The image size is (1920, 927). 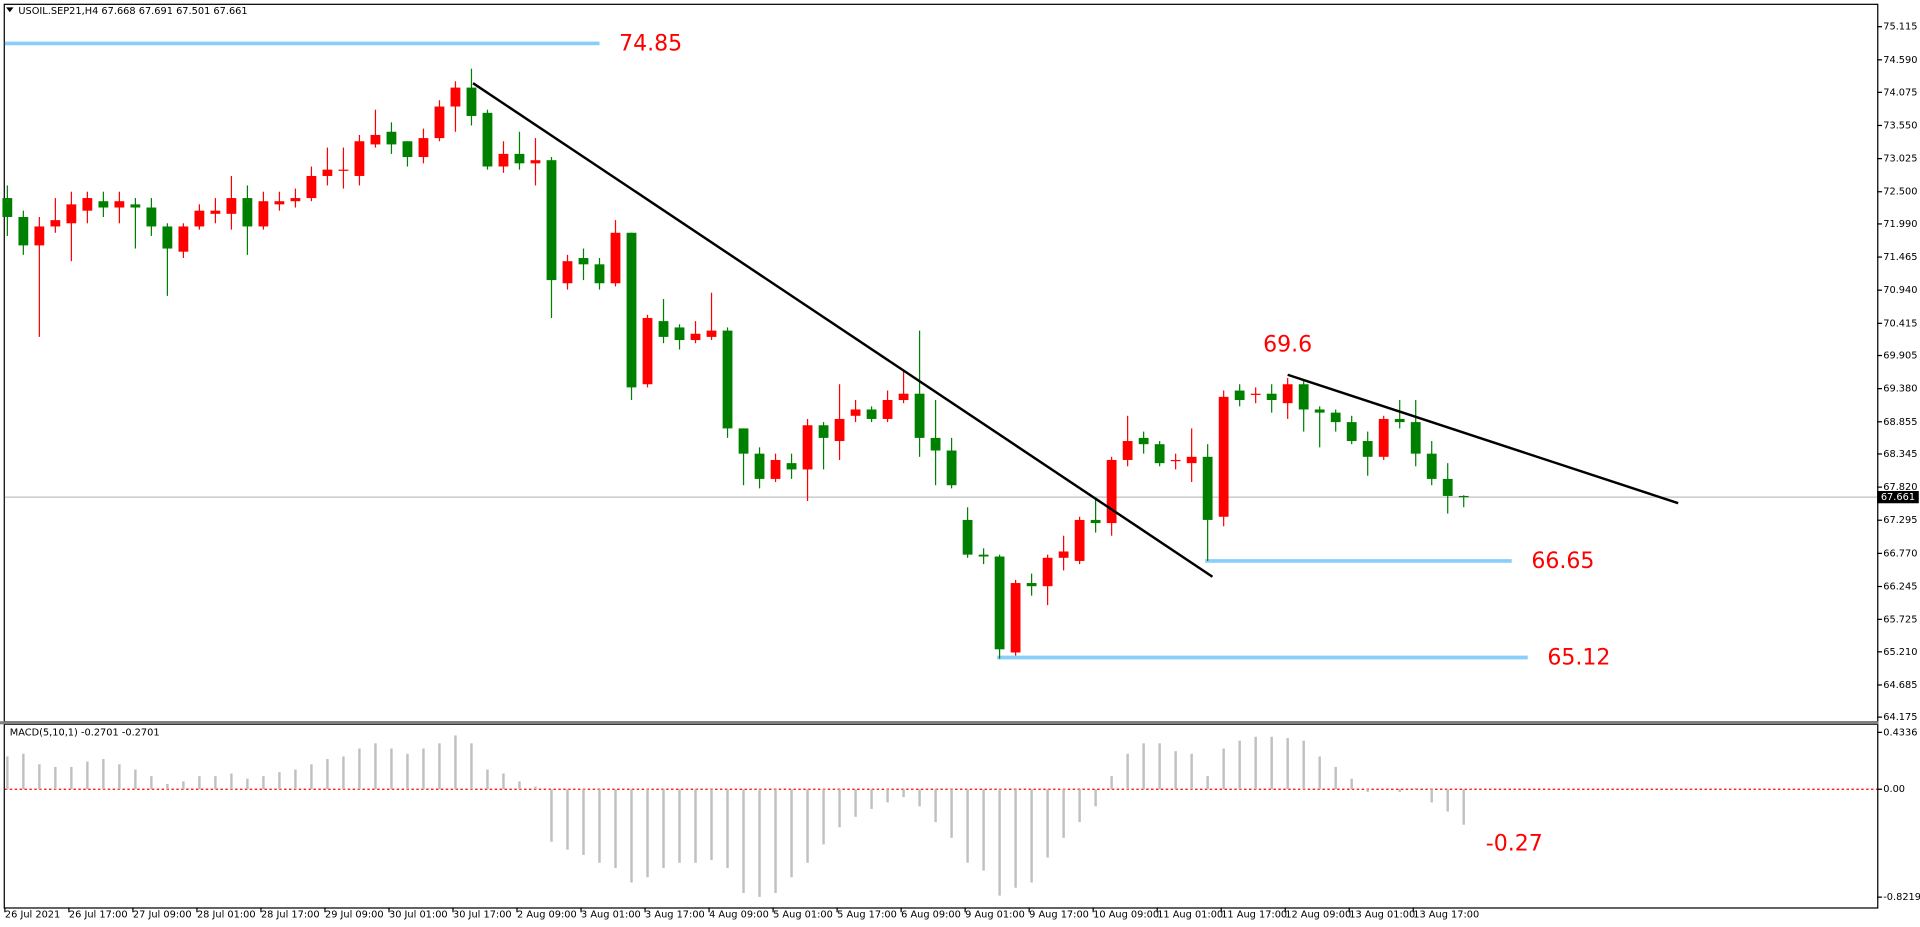 I want to click on y-tick-label: 66.770, so click(x=1900, y=553).